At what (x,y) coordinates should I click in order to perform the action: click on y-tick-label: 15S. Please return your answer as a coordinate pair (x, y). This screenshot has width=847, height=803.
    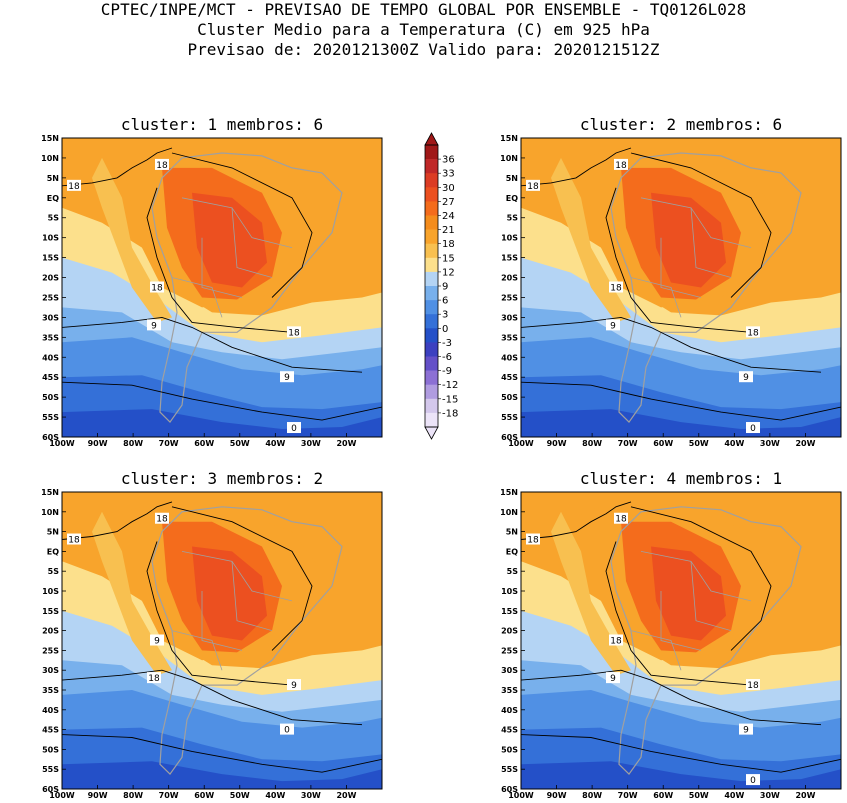
    Looking at the image, I should click on (509, 258).